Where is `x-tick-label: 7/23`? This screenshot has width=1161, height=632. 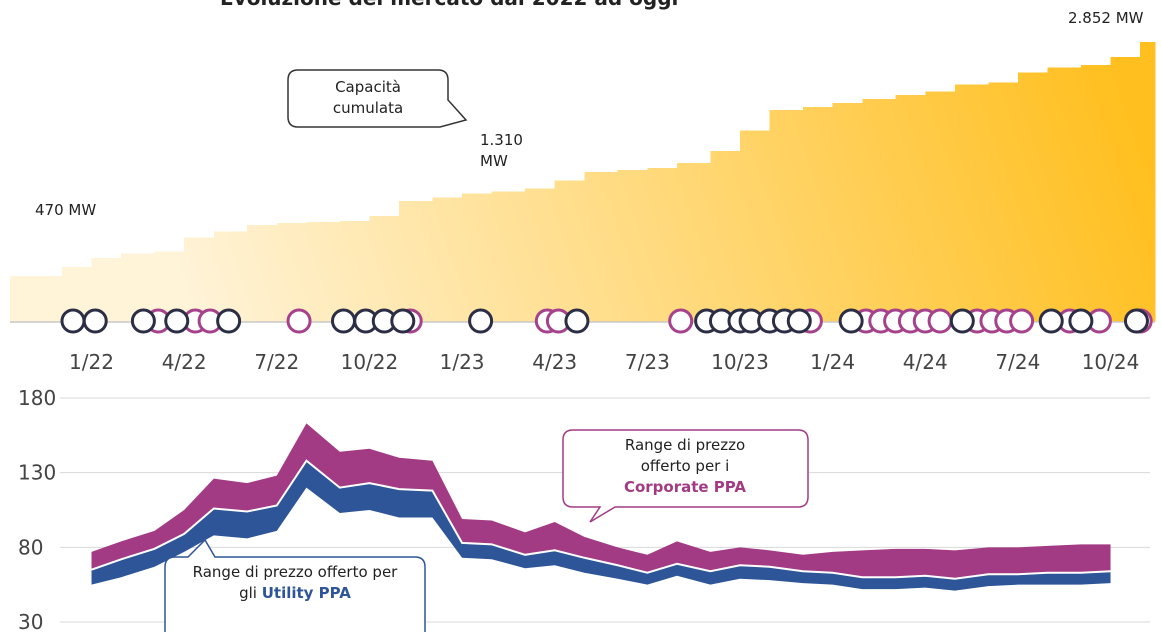 x-tick-label: 7/23 is located at coordinates (647, 362).